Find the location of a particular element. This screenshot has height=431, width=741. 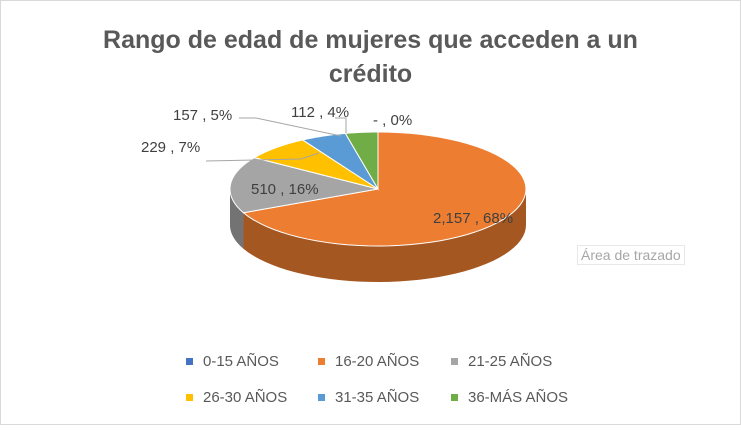

legend-label: 26-30 AÑOS is located at coordinates (245, 397).